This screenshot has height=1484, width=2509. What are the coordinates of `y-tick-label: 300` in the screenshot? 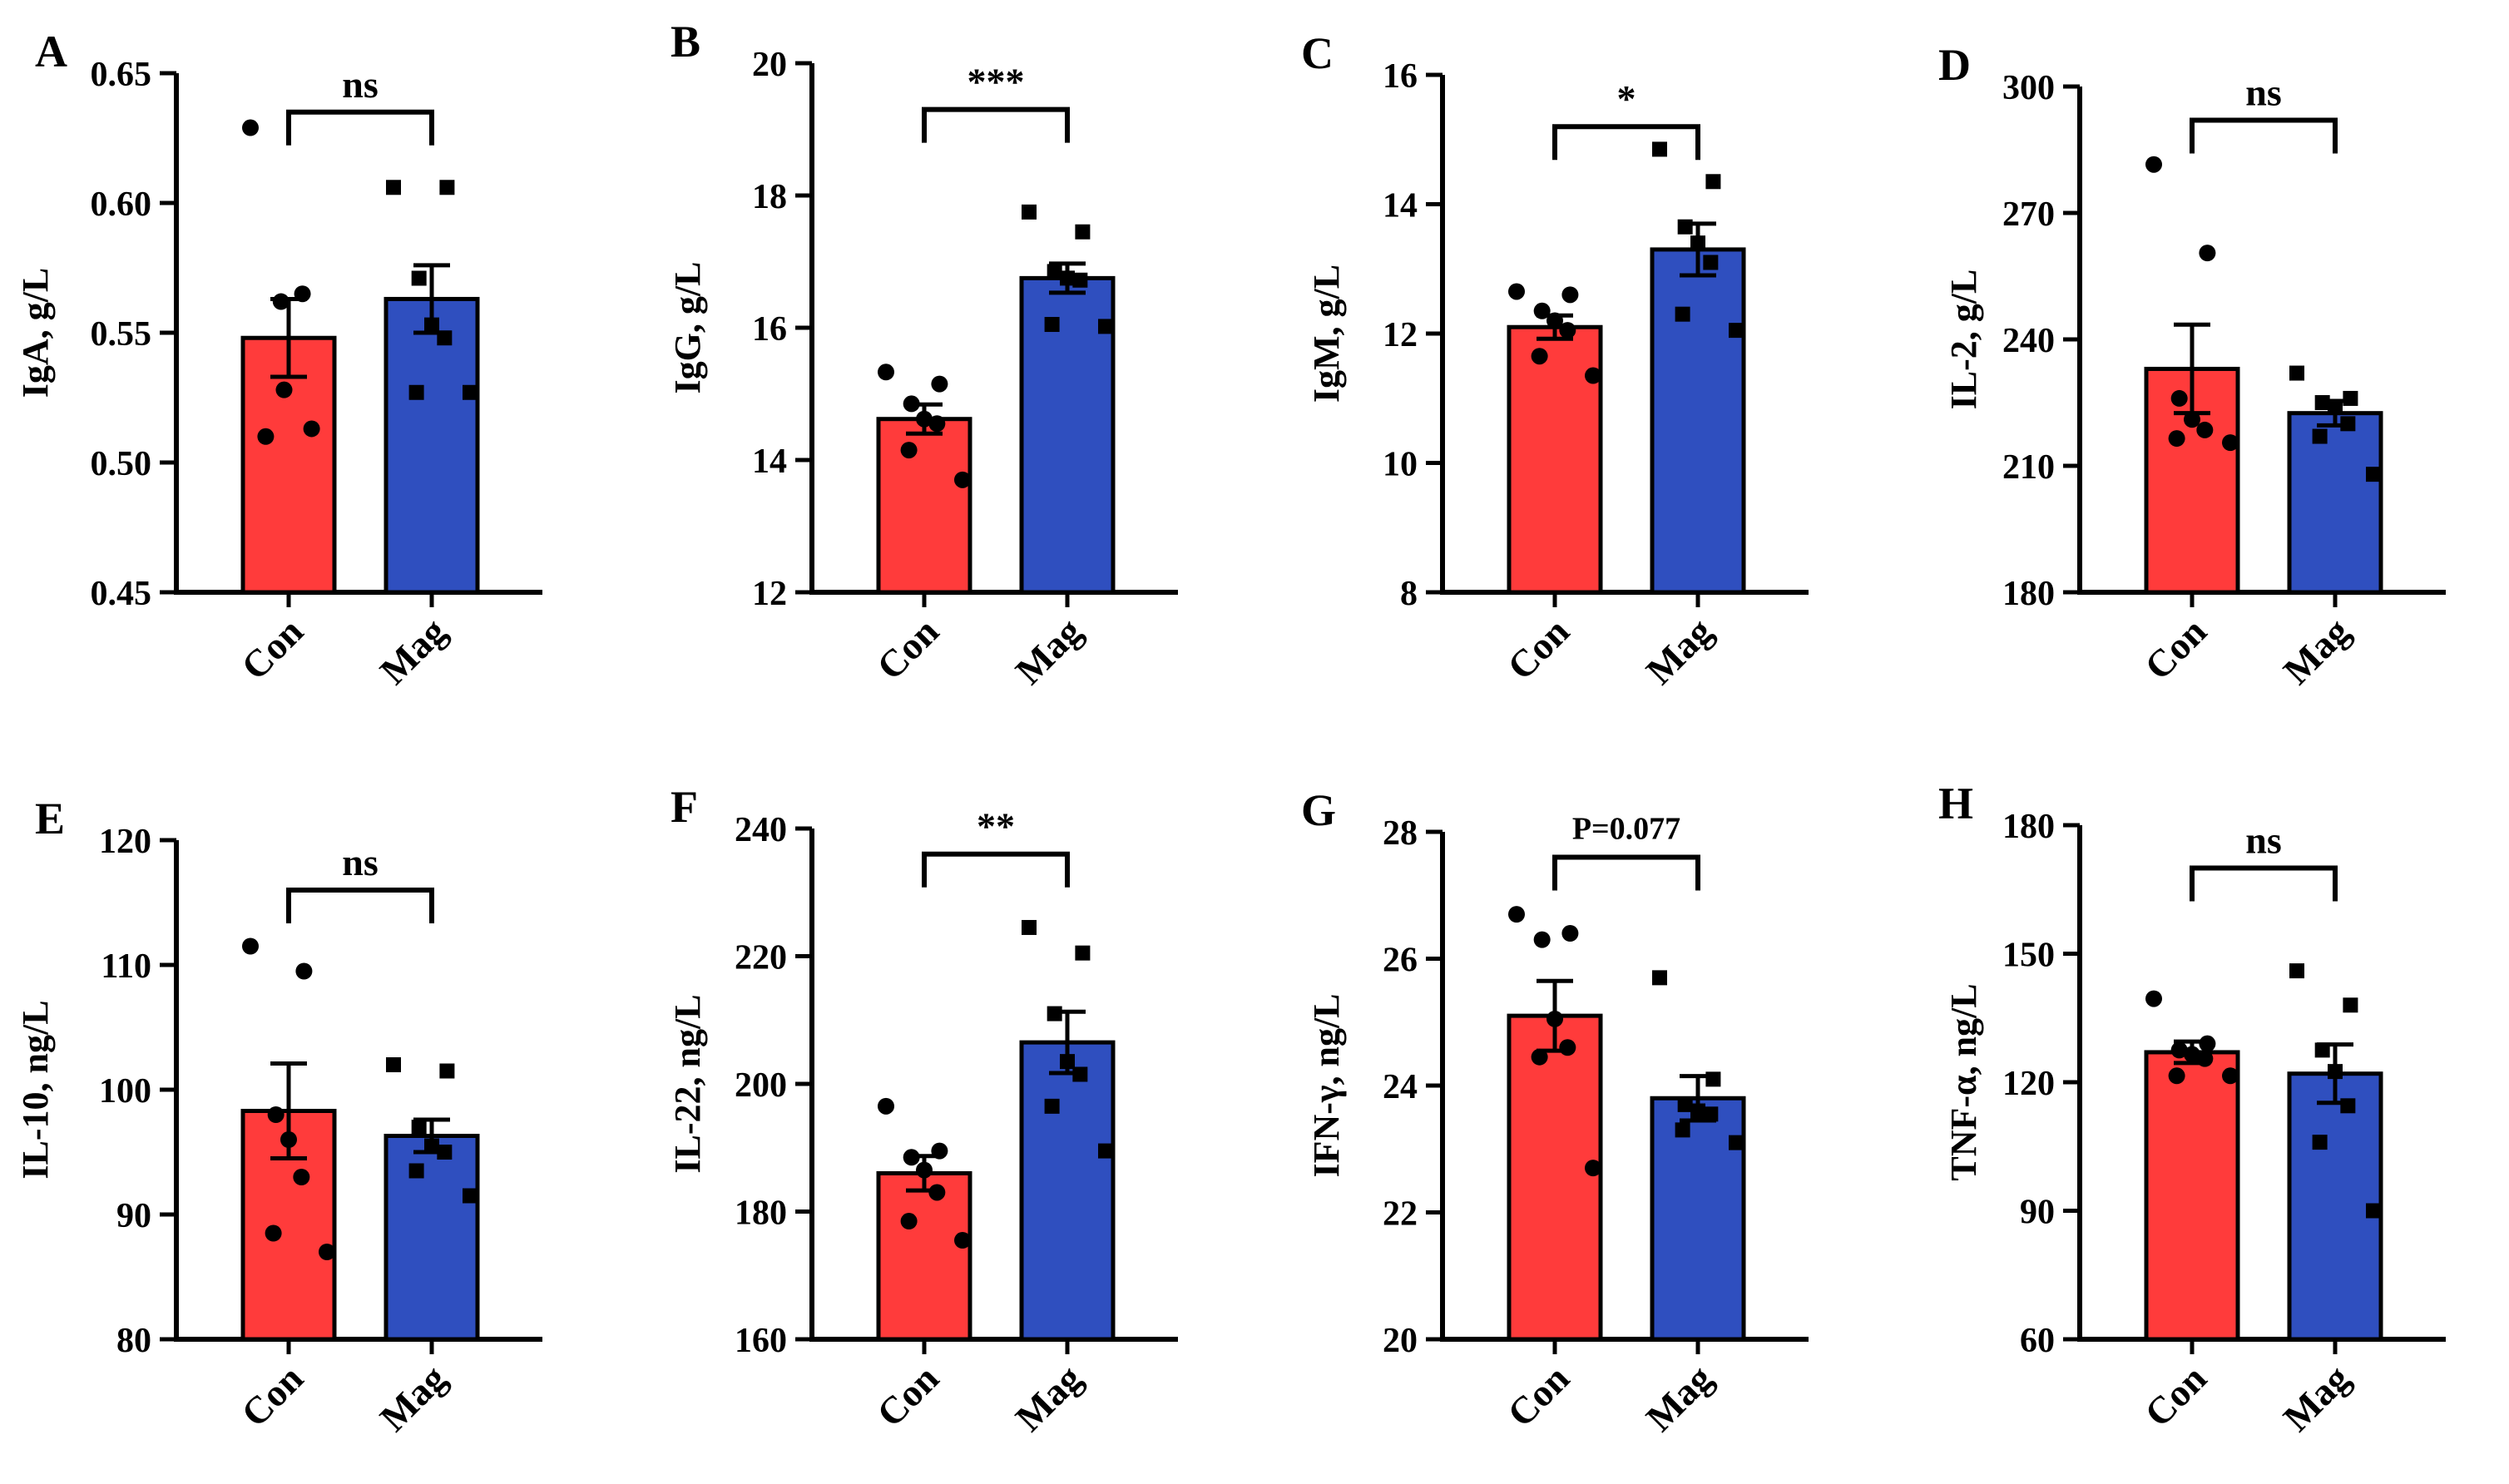 It's located at (2028, 88).